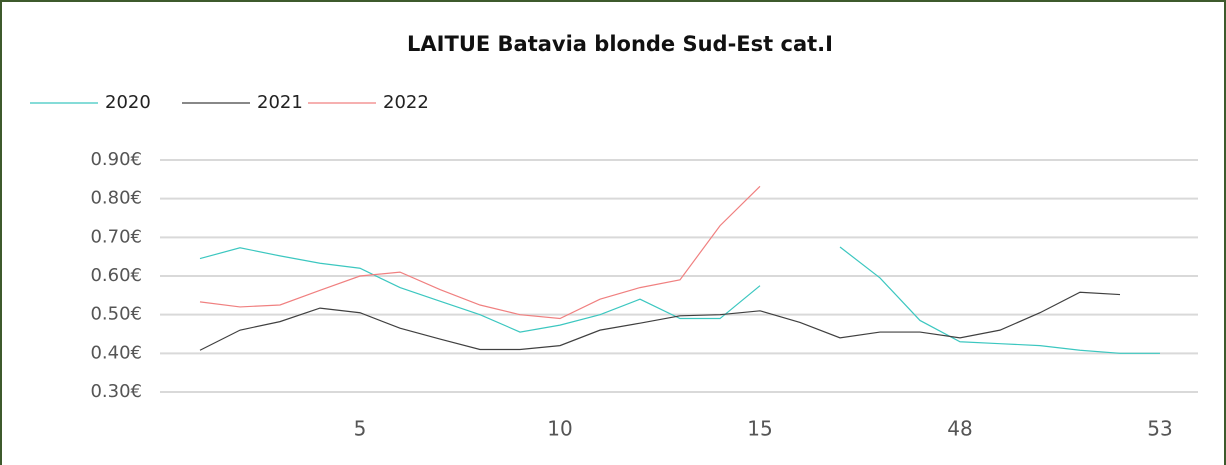  Describe the element at coordinates (116, 391) in the screenshot. I see `y-tick-label: 0.30€` at that location.